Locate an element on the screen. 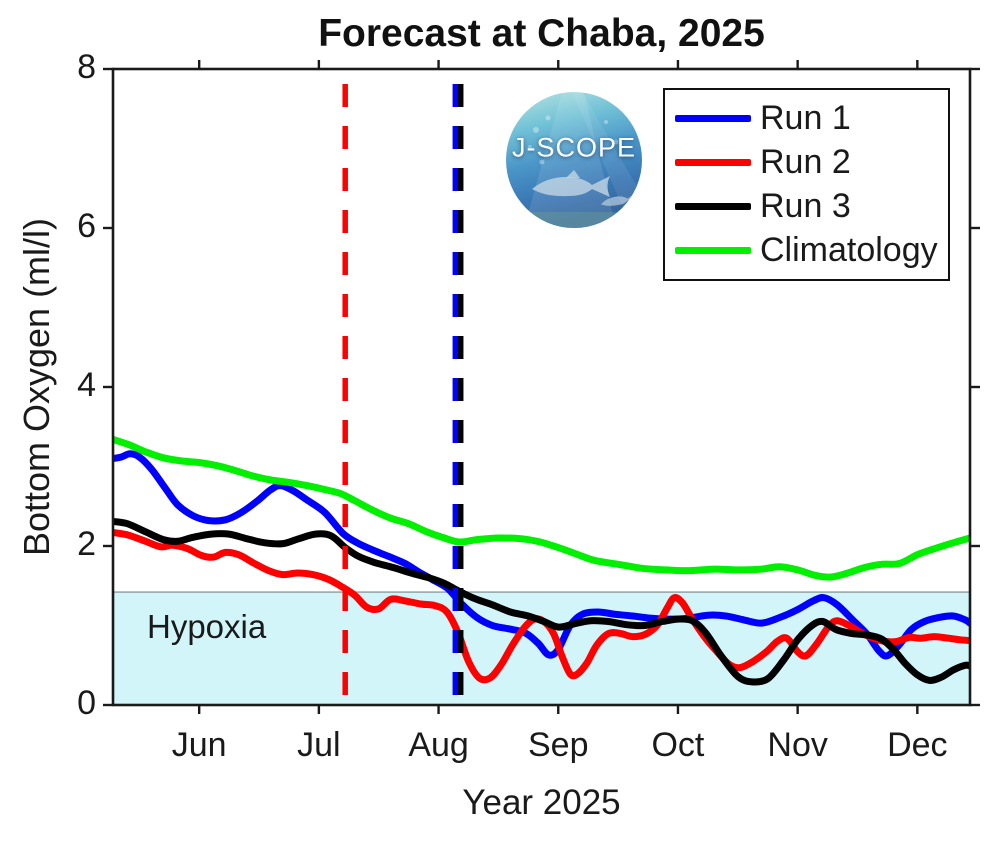 The image size is (1000, 842). underwater-scene is located at coordinates (574, 160).